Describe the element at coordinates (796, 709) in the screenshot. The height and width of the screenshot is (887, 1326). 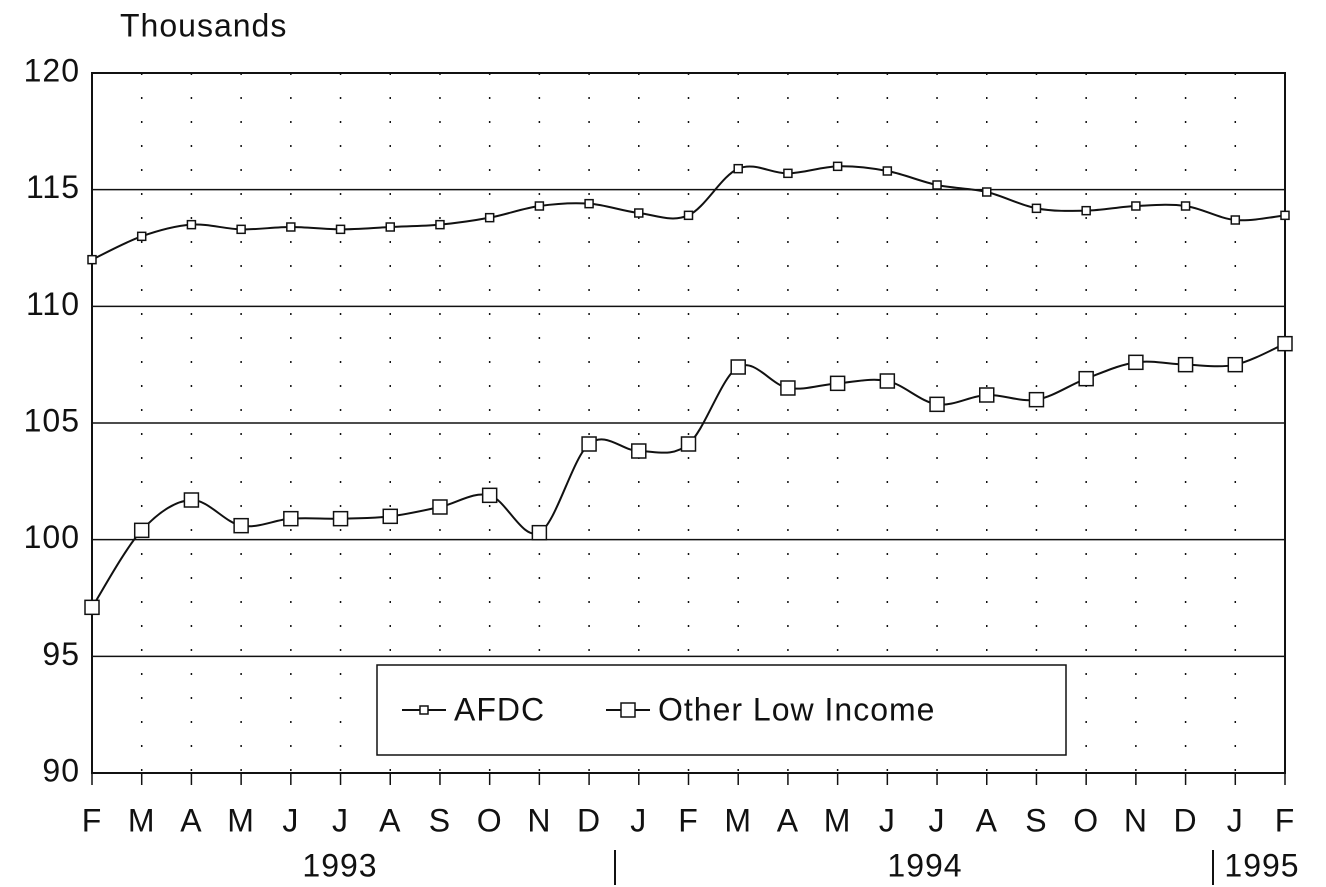
I see `legend-label: Other Low Income` at that location.